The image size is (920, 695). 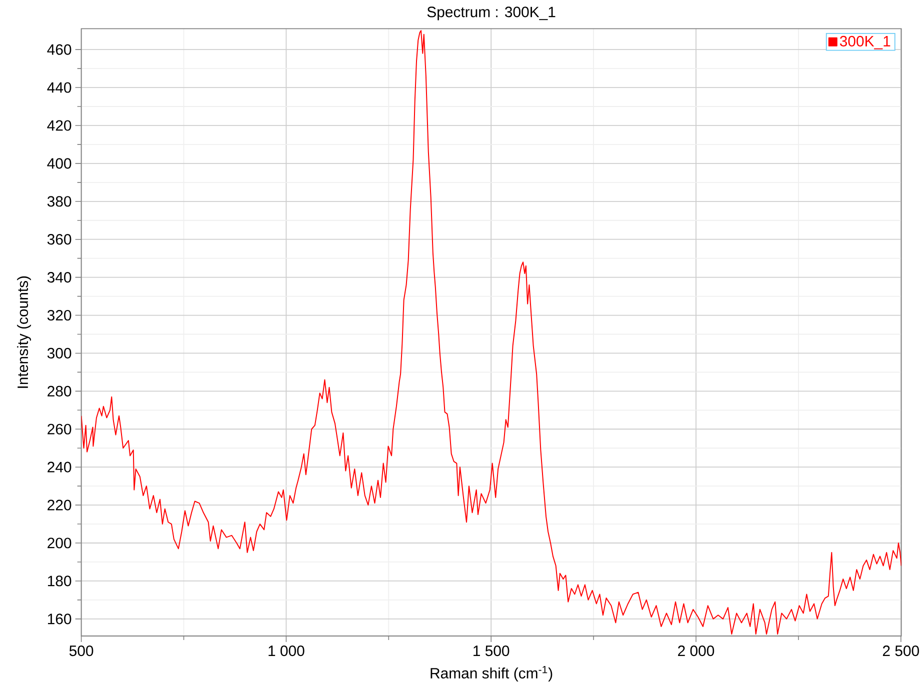 I want to click on y-tick-label: 440, so click(x=59, y=87).